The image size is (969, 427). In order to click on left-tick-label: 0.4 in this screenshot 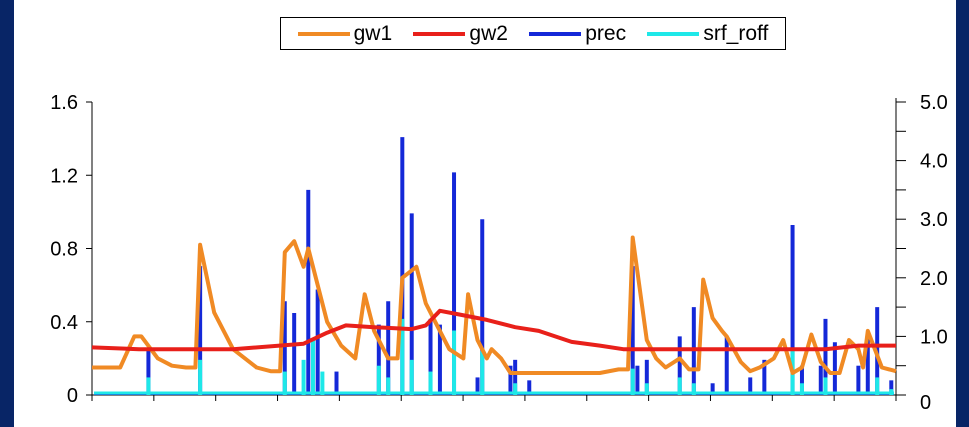, I will do `click(64, 323)`.